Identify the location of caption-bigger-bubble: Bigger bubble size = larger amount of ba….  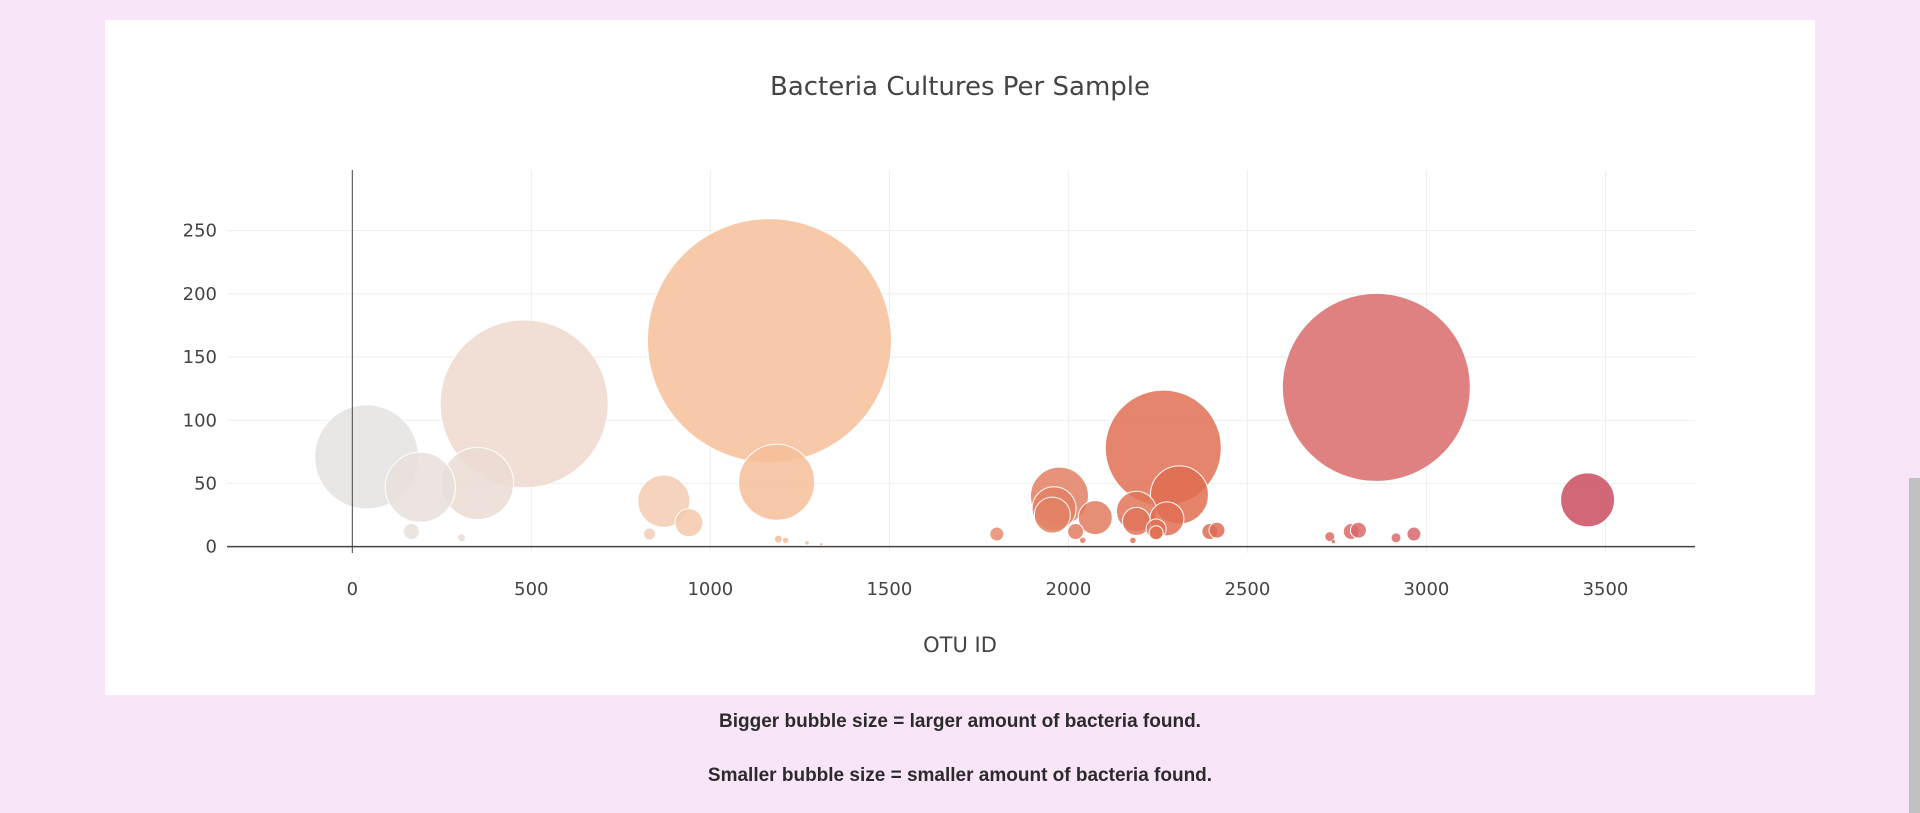
(960, 721).